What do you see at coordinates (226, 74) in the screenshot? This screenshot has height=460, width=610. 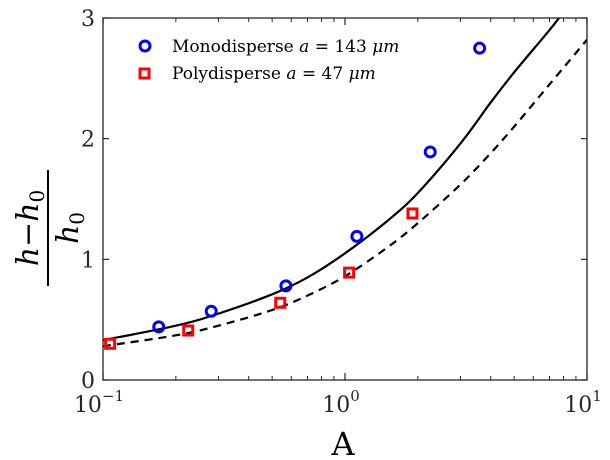 I see `legend-label-polydisperse: Polydisperse` at bounding box center [226, 74].